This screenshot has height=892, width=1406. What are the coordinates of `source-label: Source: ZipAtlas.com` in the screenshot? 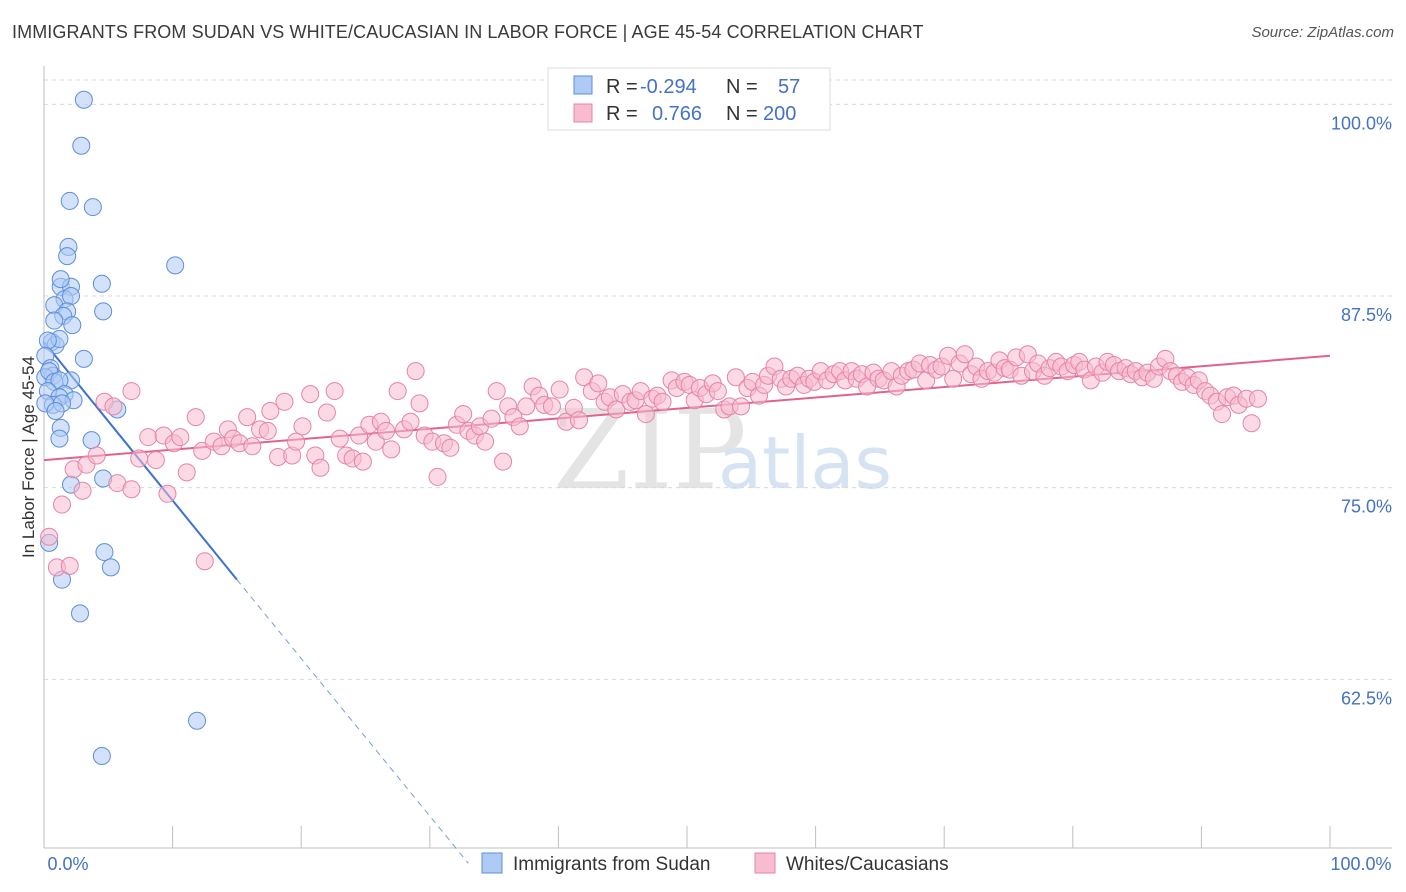 It's located at (1322, 32).